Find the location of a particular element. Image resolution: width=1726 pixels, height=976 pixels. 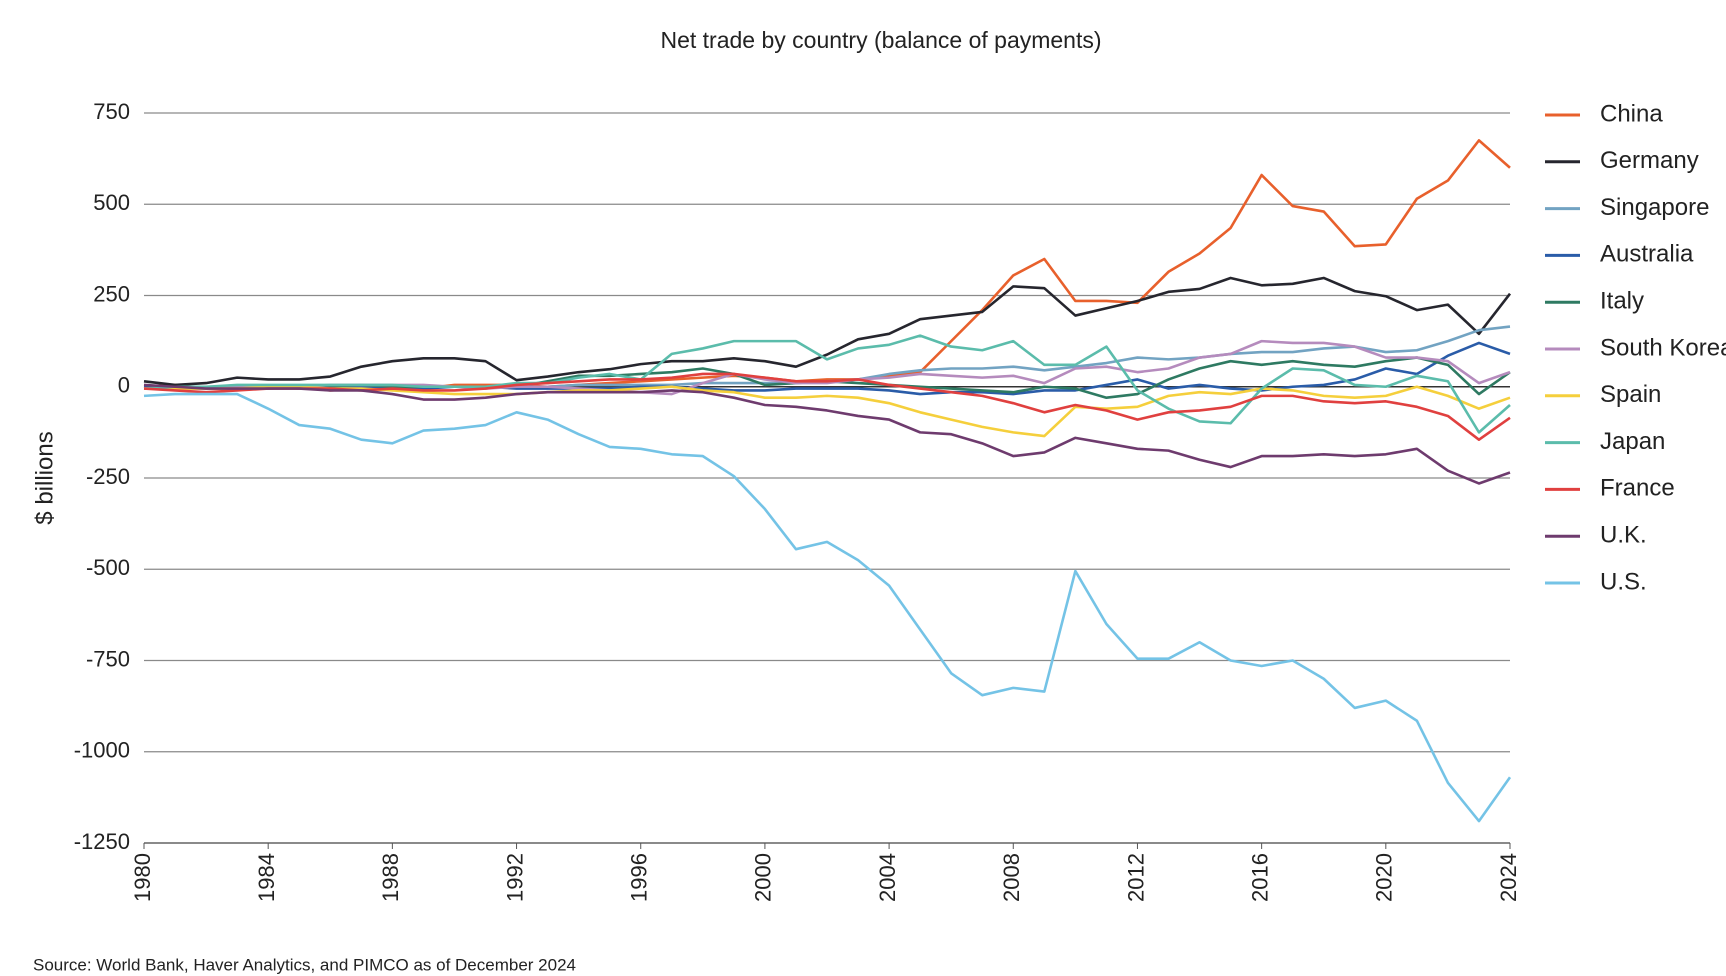

x-tick-label: 1992 is located at coordinates (514, 877).